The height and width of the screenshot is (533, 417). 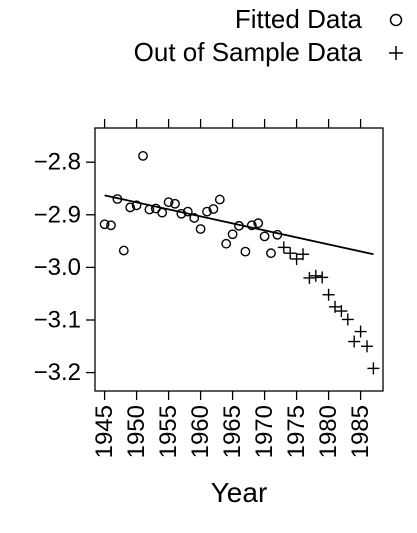 What do you see at coordinates (396, 53) in the screenshot?
I see `legend-marker-out-of-sample-data` at bounding box center [396, 53].